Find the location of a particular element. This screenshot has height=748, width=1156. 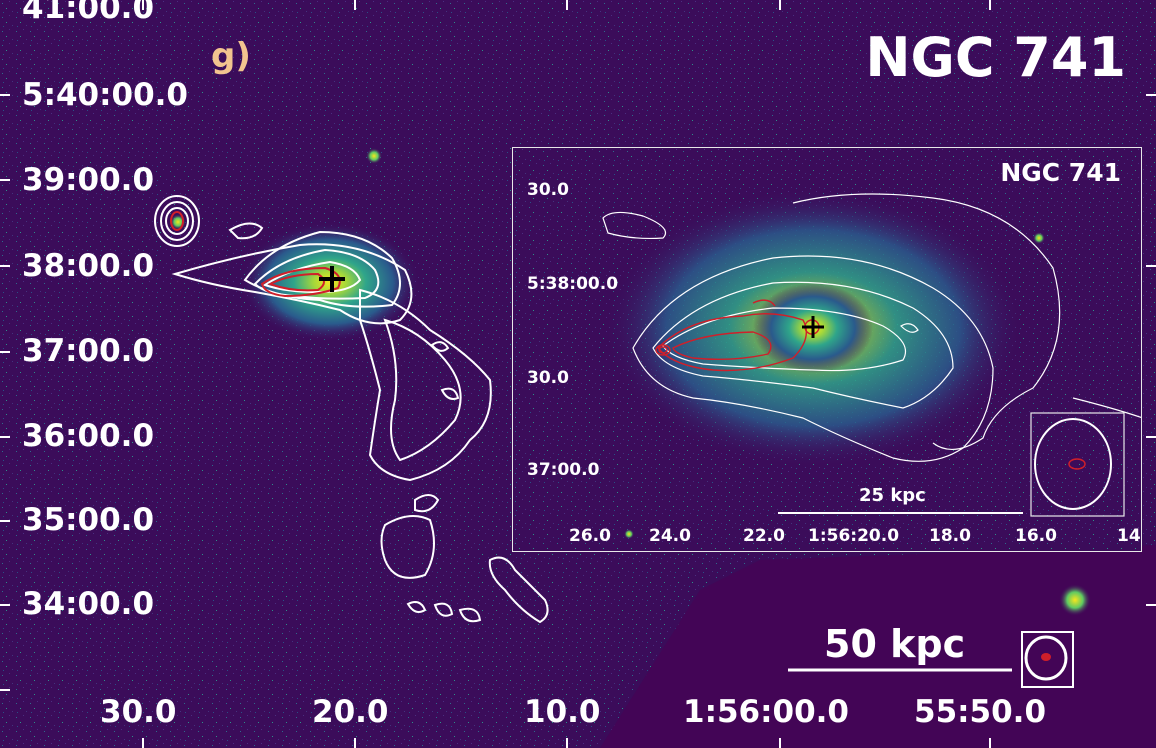

dec-label: 37:00.0 is located at coordinates (88, 351).